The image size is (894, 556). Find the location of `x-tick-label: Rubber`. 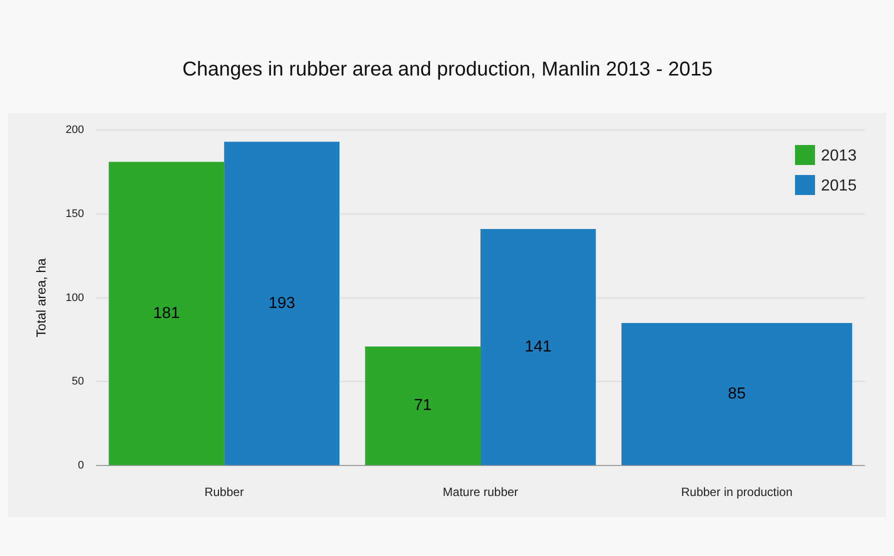

x-tick-label: Rubber is located at coordinates (224, 492).